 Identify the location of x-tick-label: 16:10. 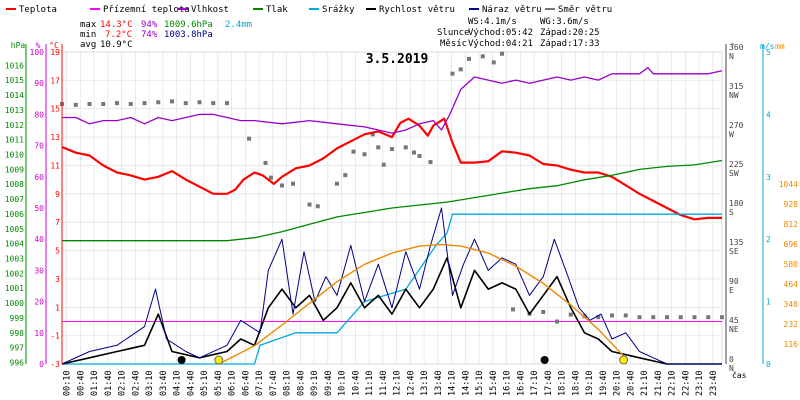
(508, 383).